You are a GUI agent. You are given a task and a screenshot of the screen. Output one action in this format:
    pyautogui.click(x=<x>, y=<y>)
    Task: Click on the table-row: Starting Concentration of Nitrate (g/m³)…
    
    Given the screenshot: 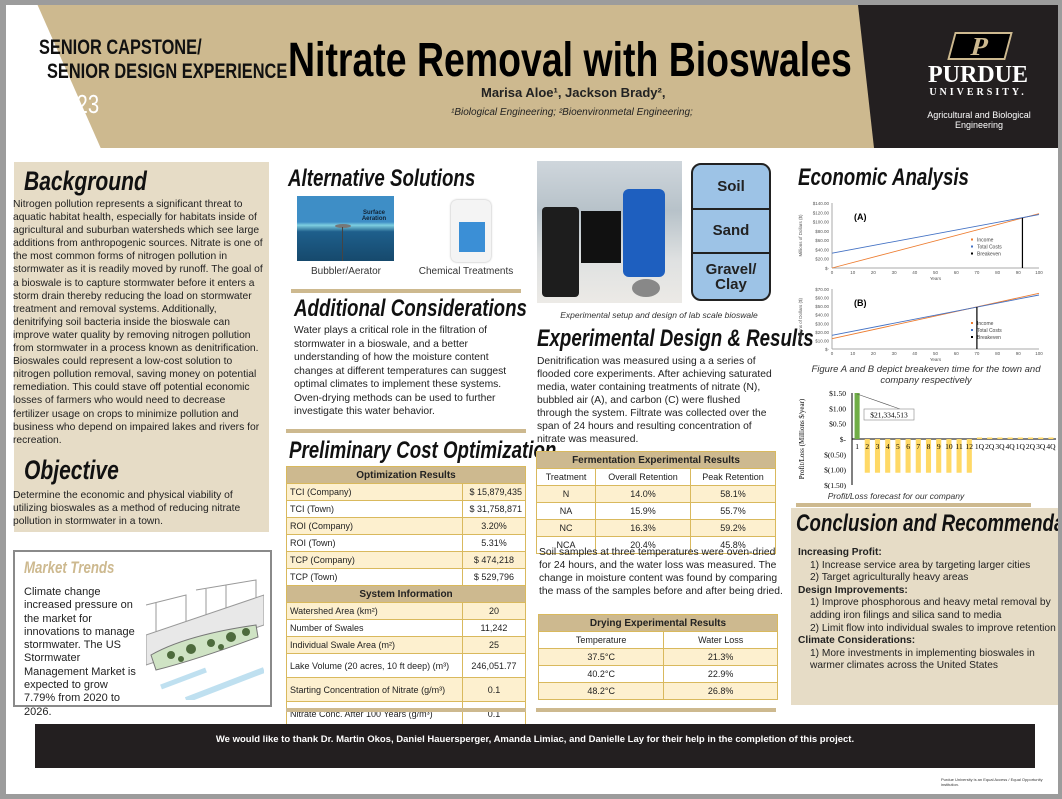 What is the action you would take?
    pyautogui.click(x=406, y=689)
    